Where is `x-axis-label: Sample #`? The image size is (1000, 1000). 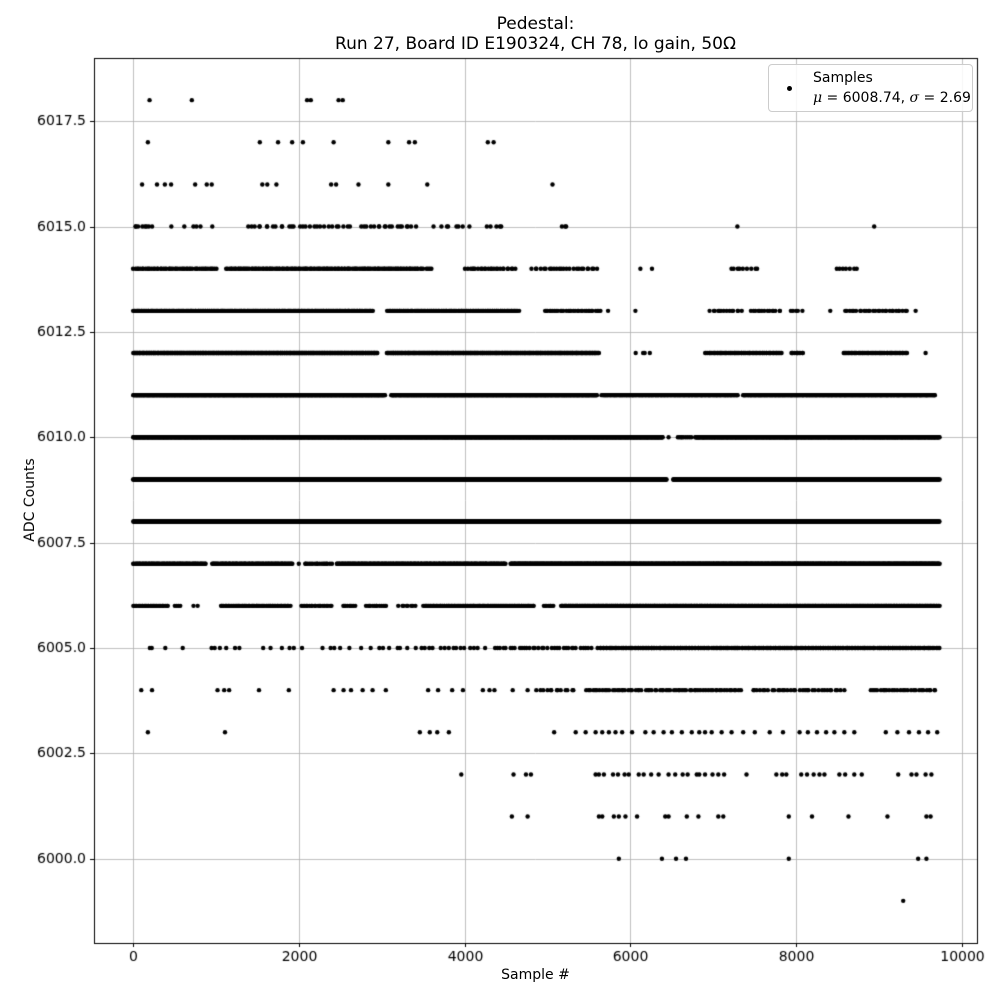 x-axis-label: Sample # is located at coordinates (535, 975).